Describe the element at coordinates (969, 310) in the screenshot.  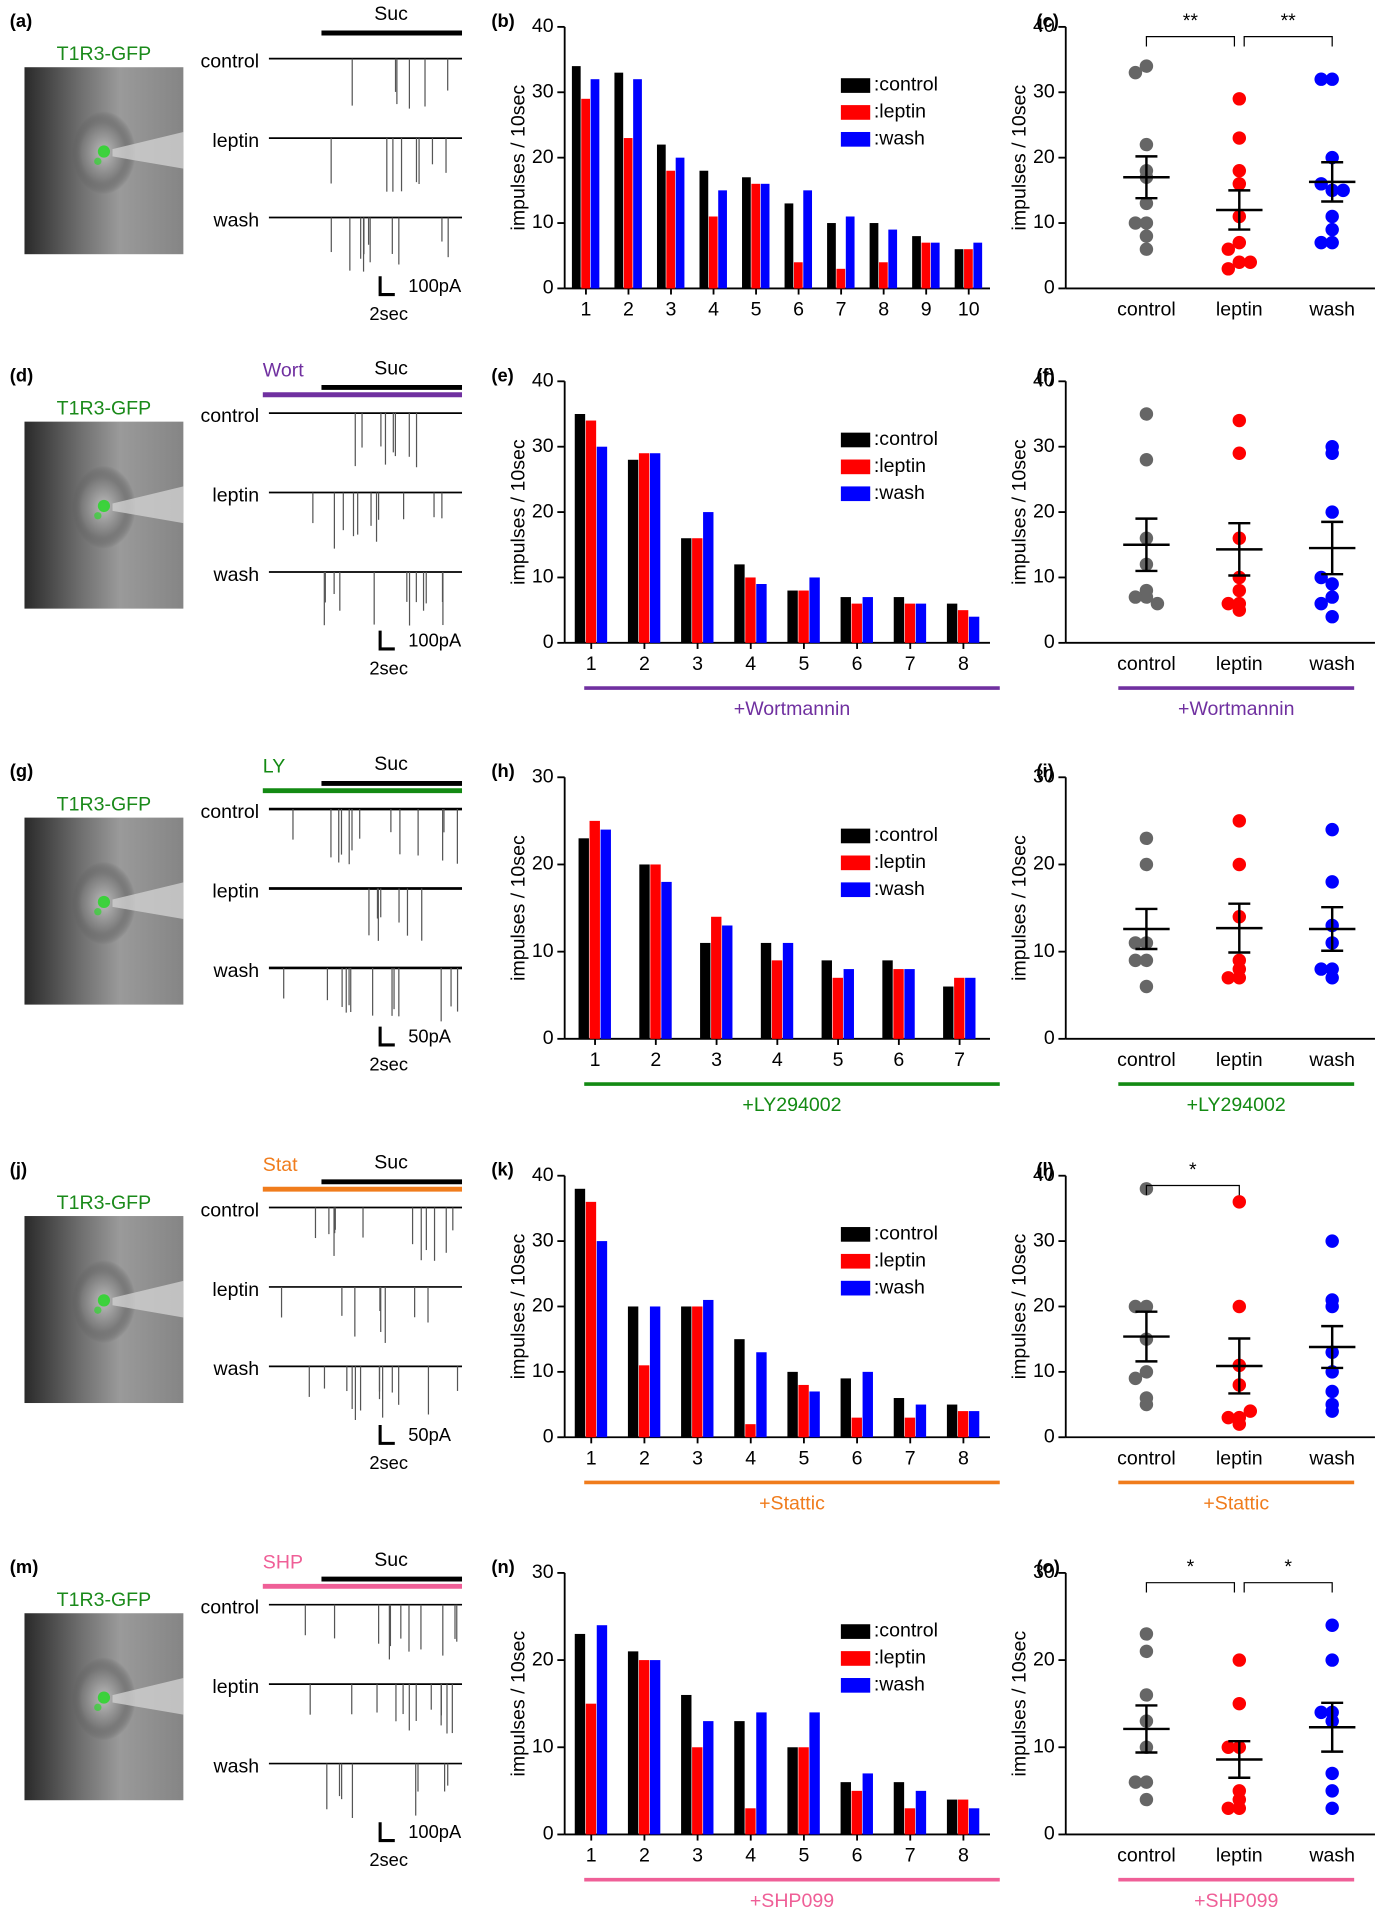
I see `x-tick-label: 10` at that location.